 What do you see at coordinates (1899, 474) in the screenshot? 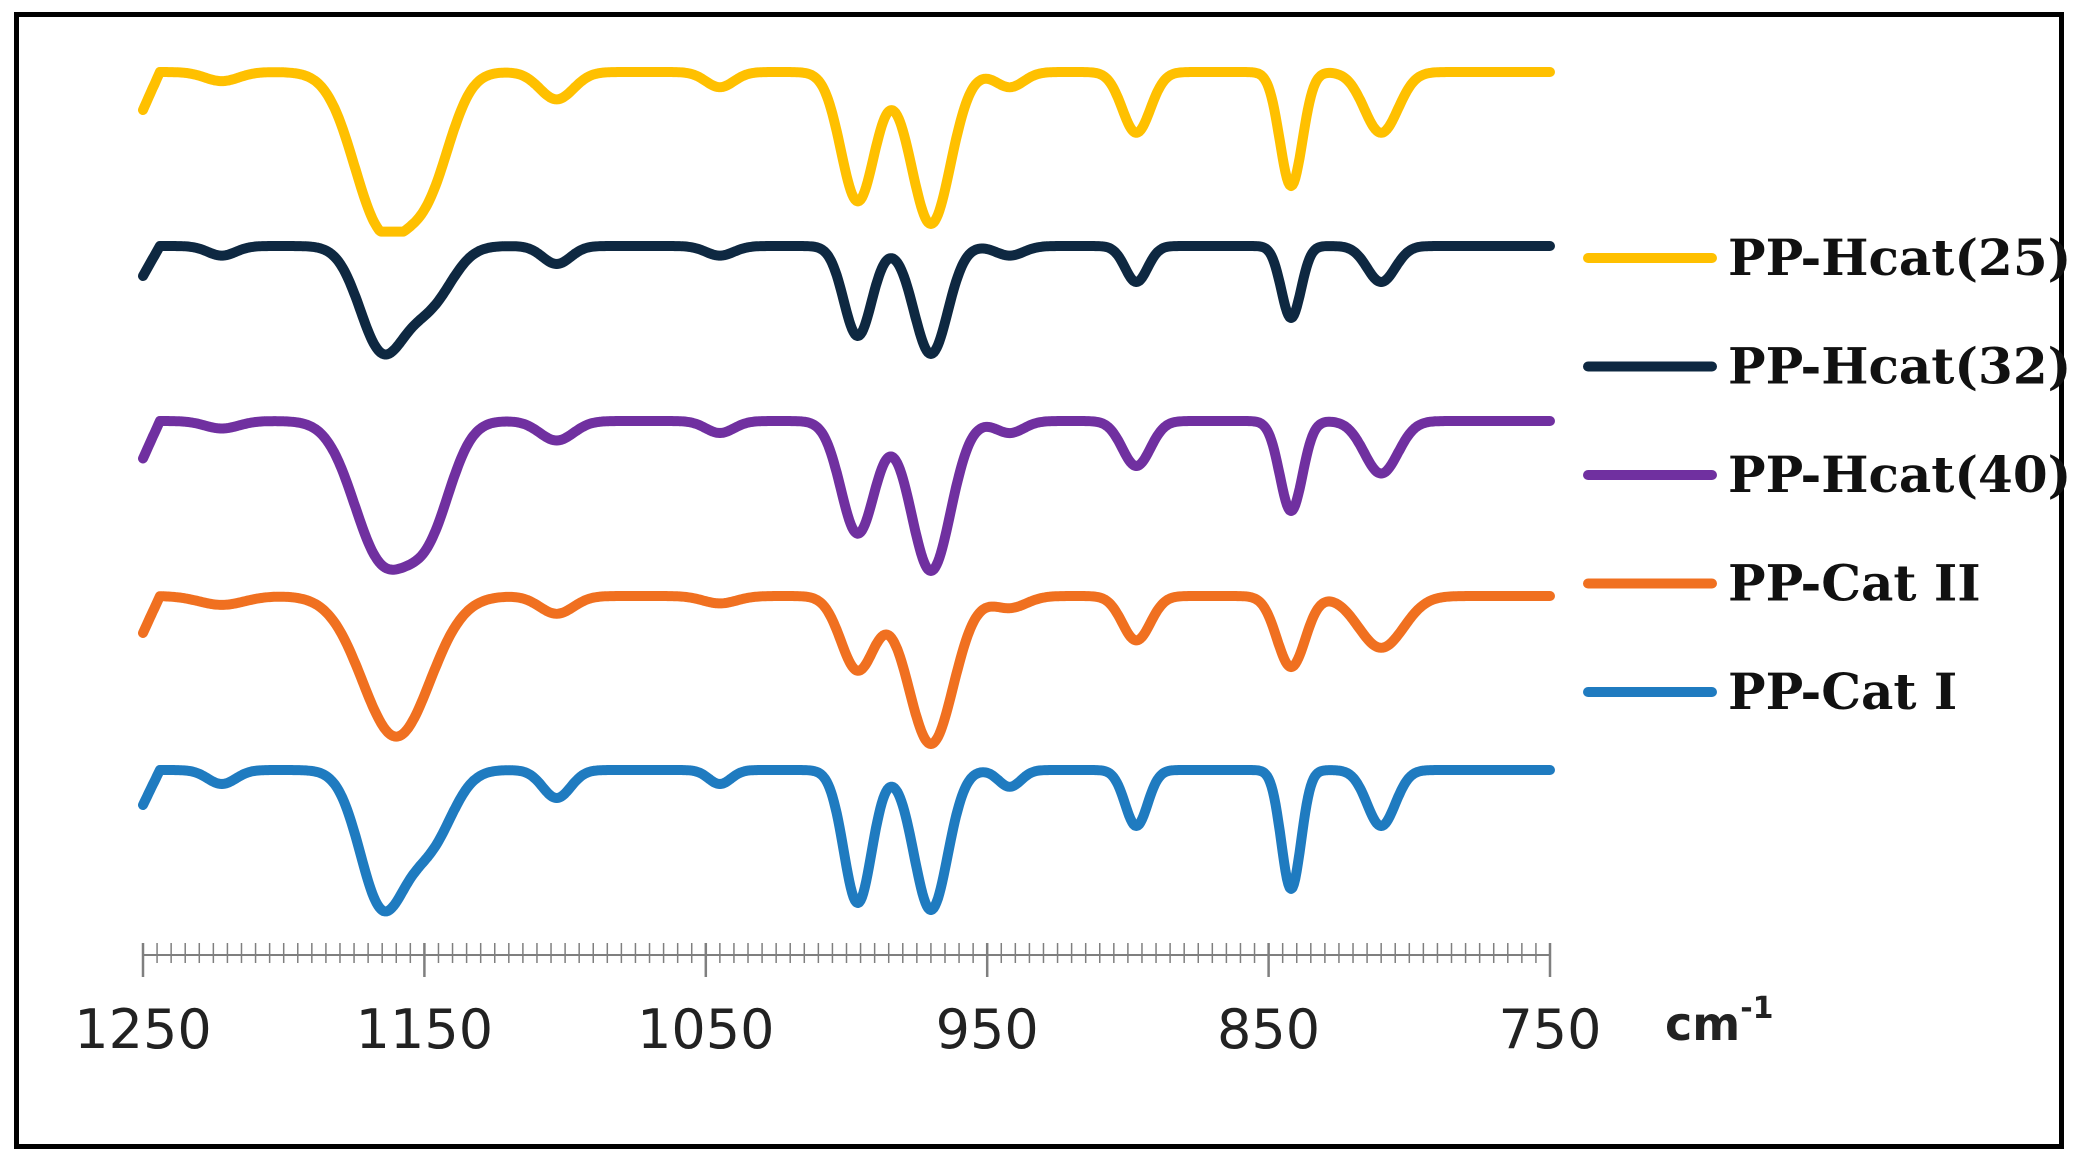
I see `legend-label: PP-Hcat(40)` at bounding box center [1899, 474].